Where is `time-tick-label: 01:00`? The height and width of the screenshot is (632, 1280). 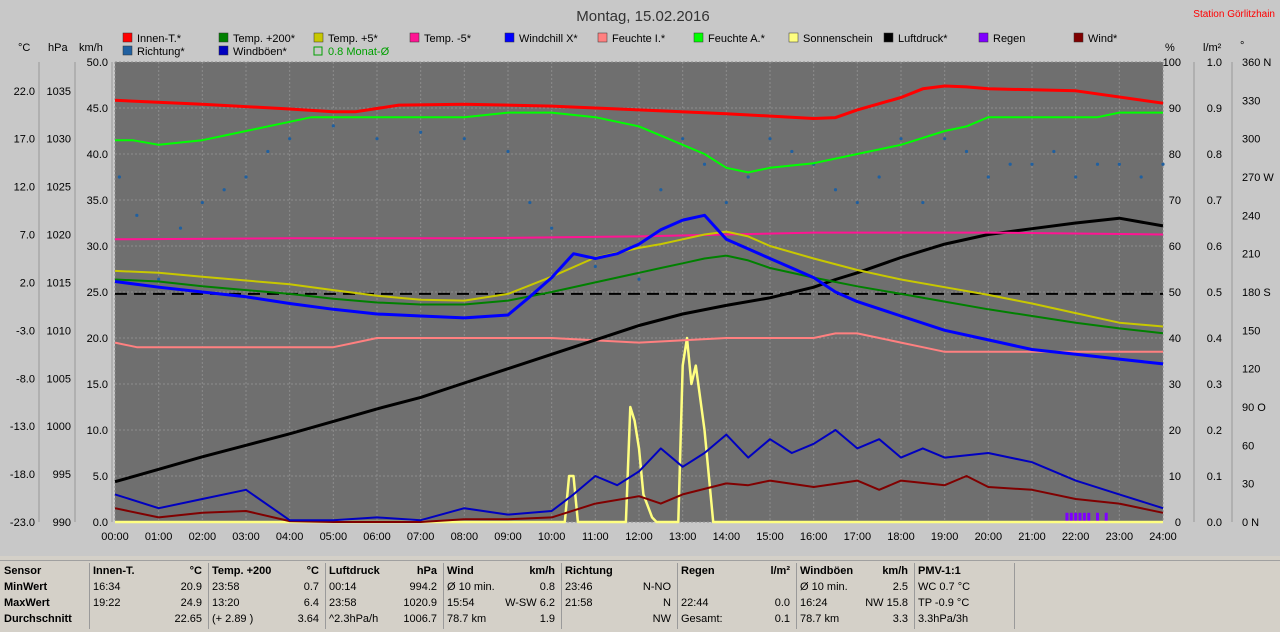 time-tick-label: 01:00 is located at coordinates (159, 537).